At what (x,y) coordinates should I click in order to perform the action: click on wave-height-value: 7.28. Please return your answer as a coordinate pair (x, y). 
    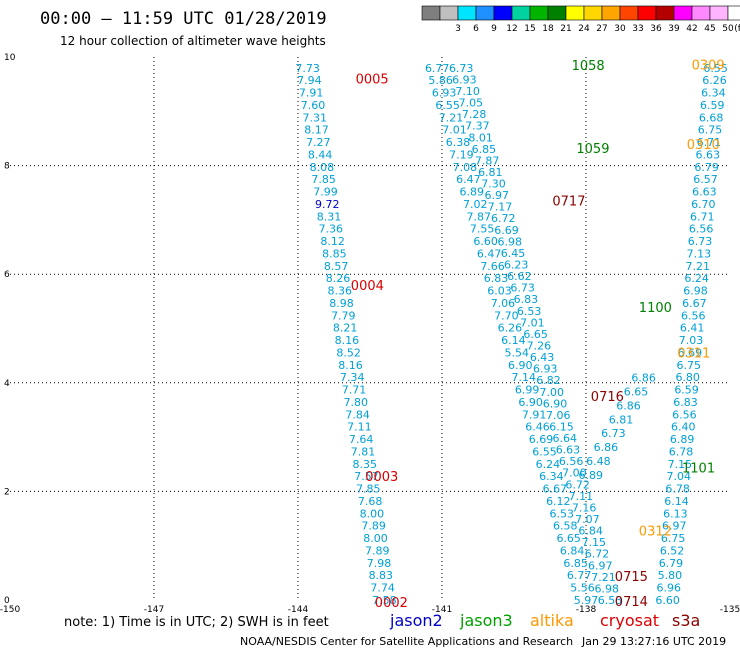
    Looking at the image, I should click on (474, 114).